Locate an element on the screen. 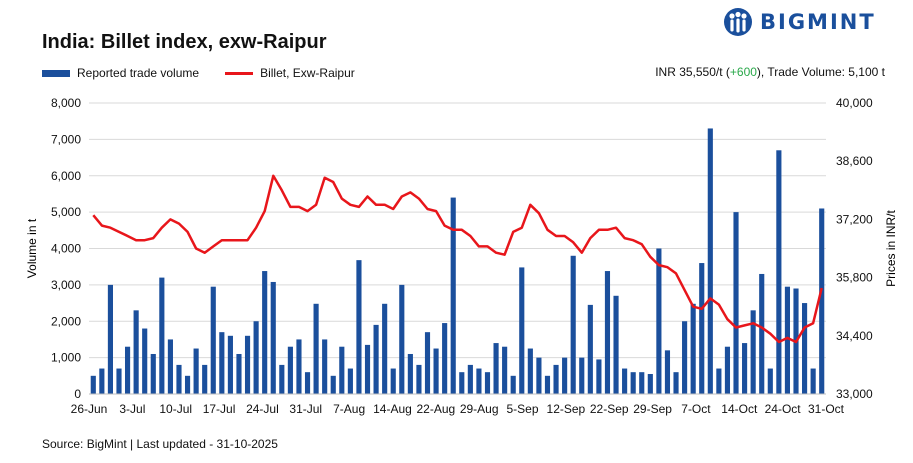 The image size is (913, 463). legend-item-price: Billet, Exw-Raipur is located at coordinates (290, 73).